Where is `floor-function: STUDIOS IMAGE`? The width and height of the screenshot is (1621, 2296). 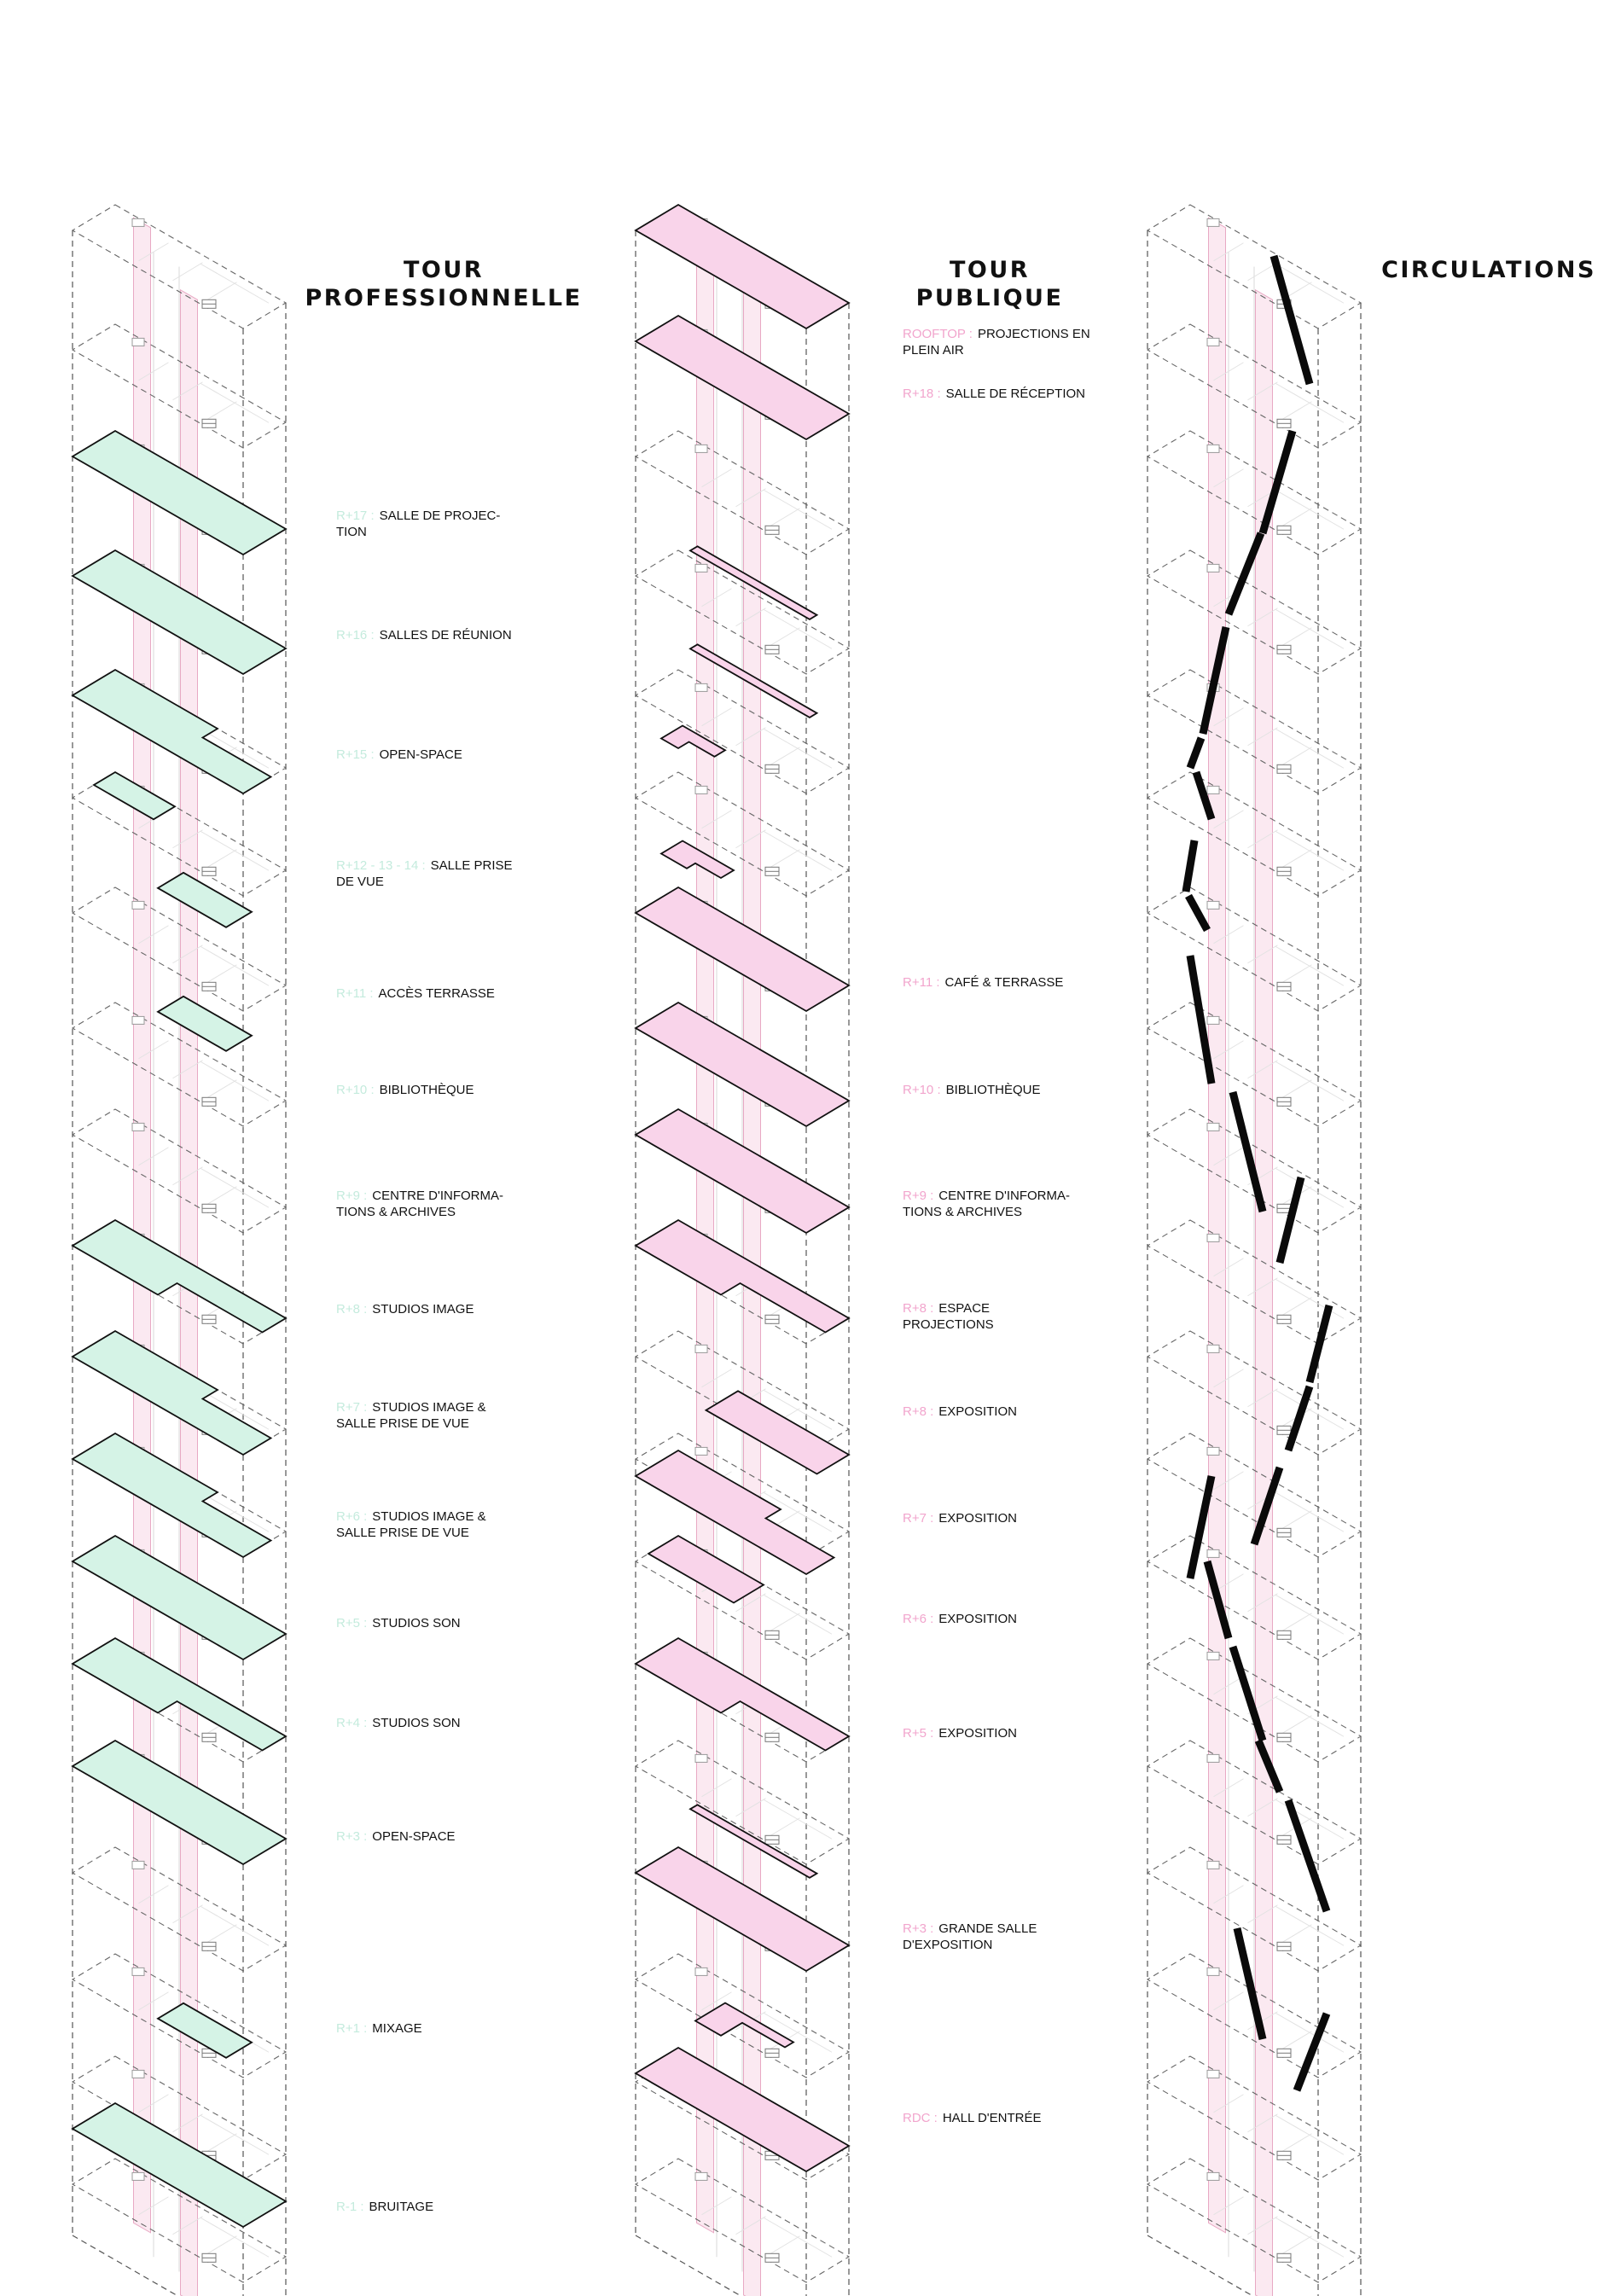 floor-function: STUDIOS IMAGE is located at coordinates (423, 1309).